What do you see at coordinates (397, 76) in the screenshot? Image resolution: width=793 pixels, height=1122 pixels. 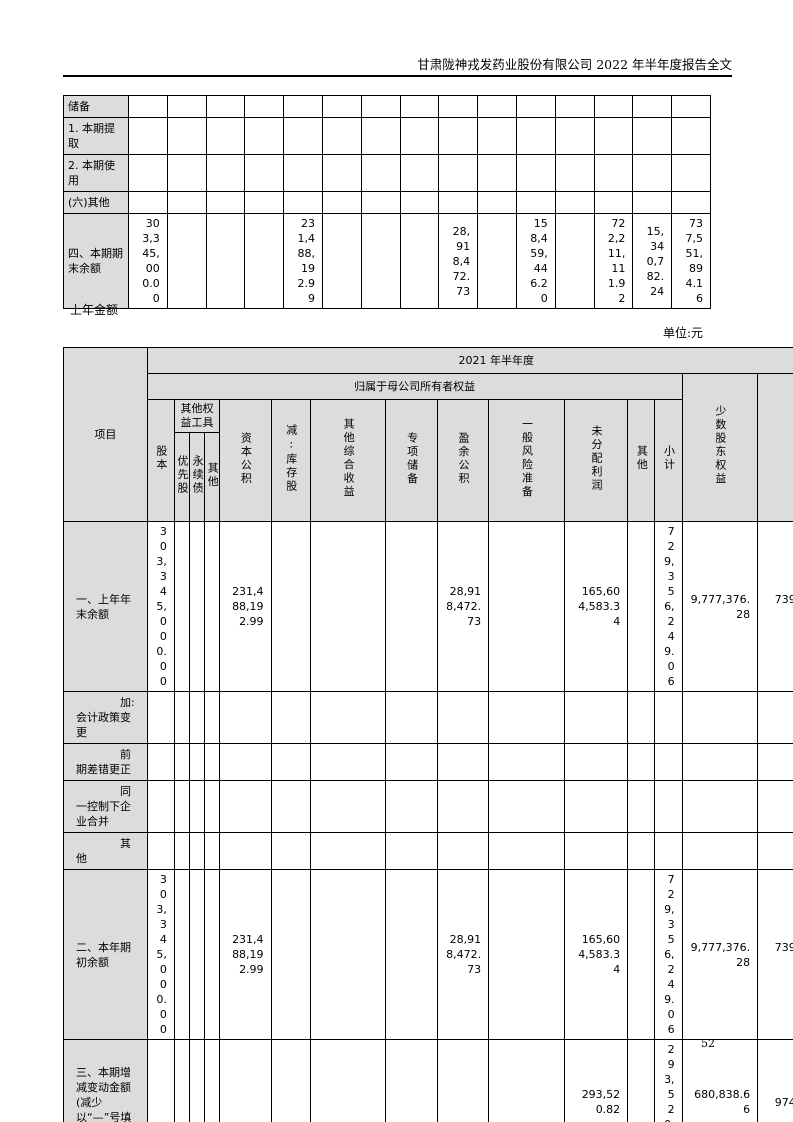 I see `header-rule` at bounding box center [397, 76].